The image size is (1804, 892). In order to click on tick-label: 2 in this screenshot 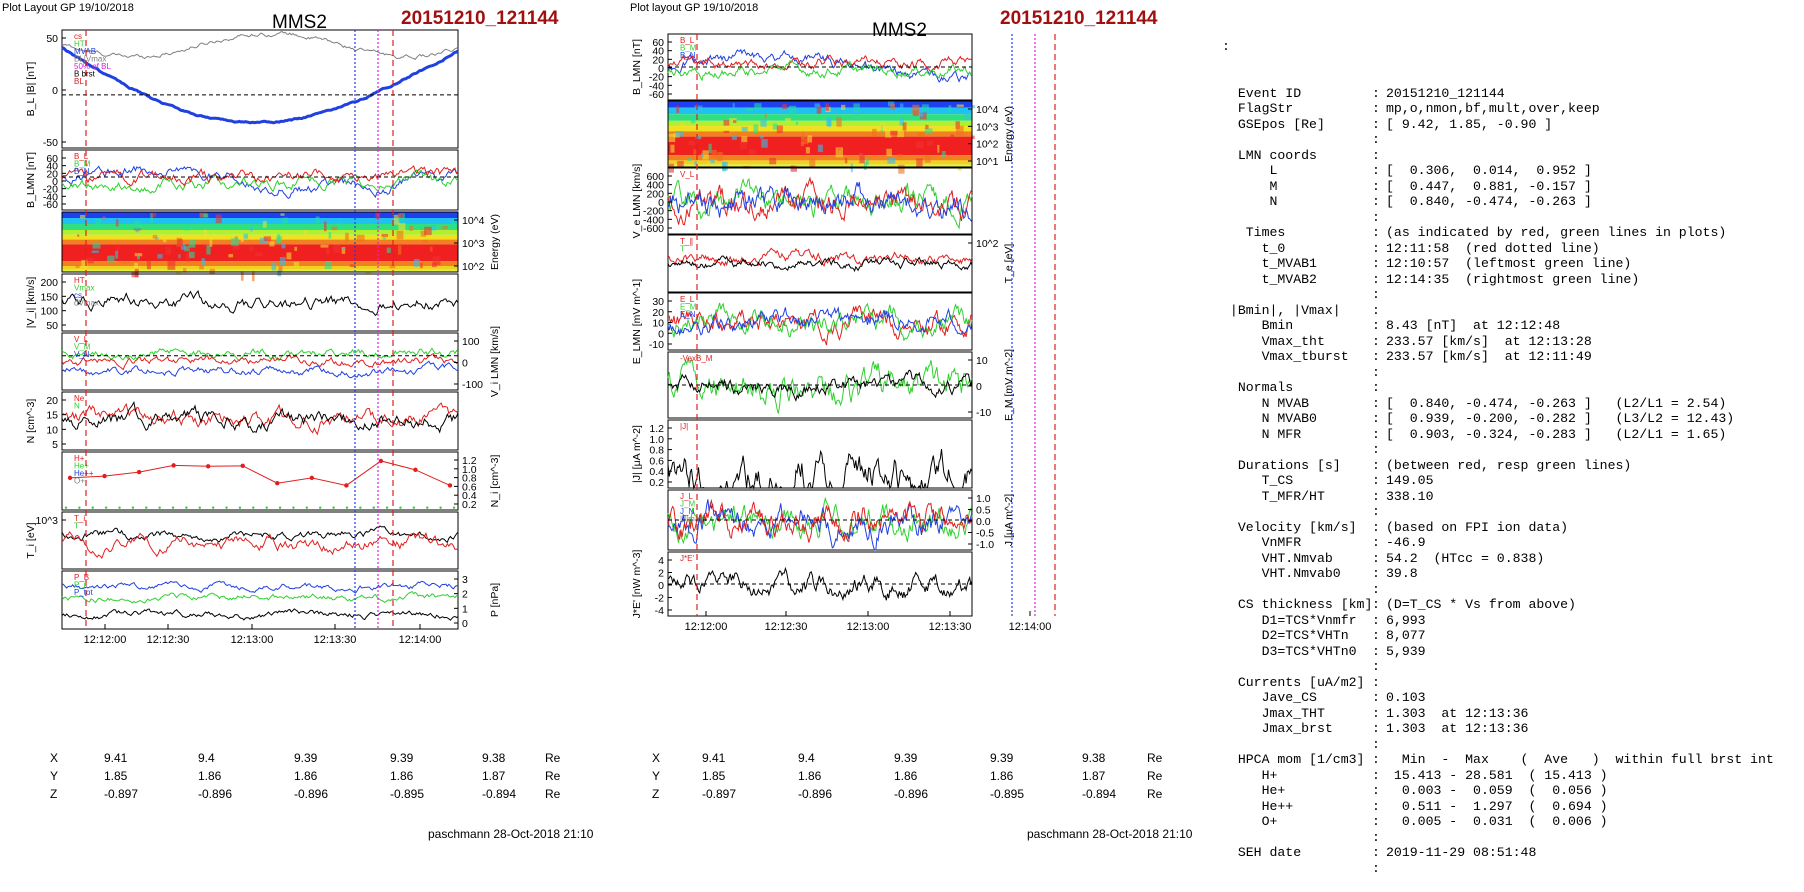, I will do `click(661, 574)`.